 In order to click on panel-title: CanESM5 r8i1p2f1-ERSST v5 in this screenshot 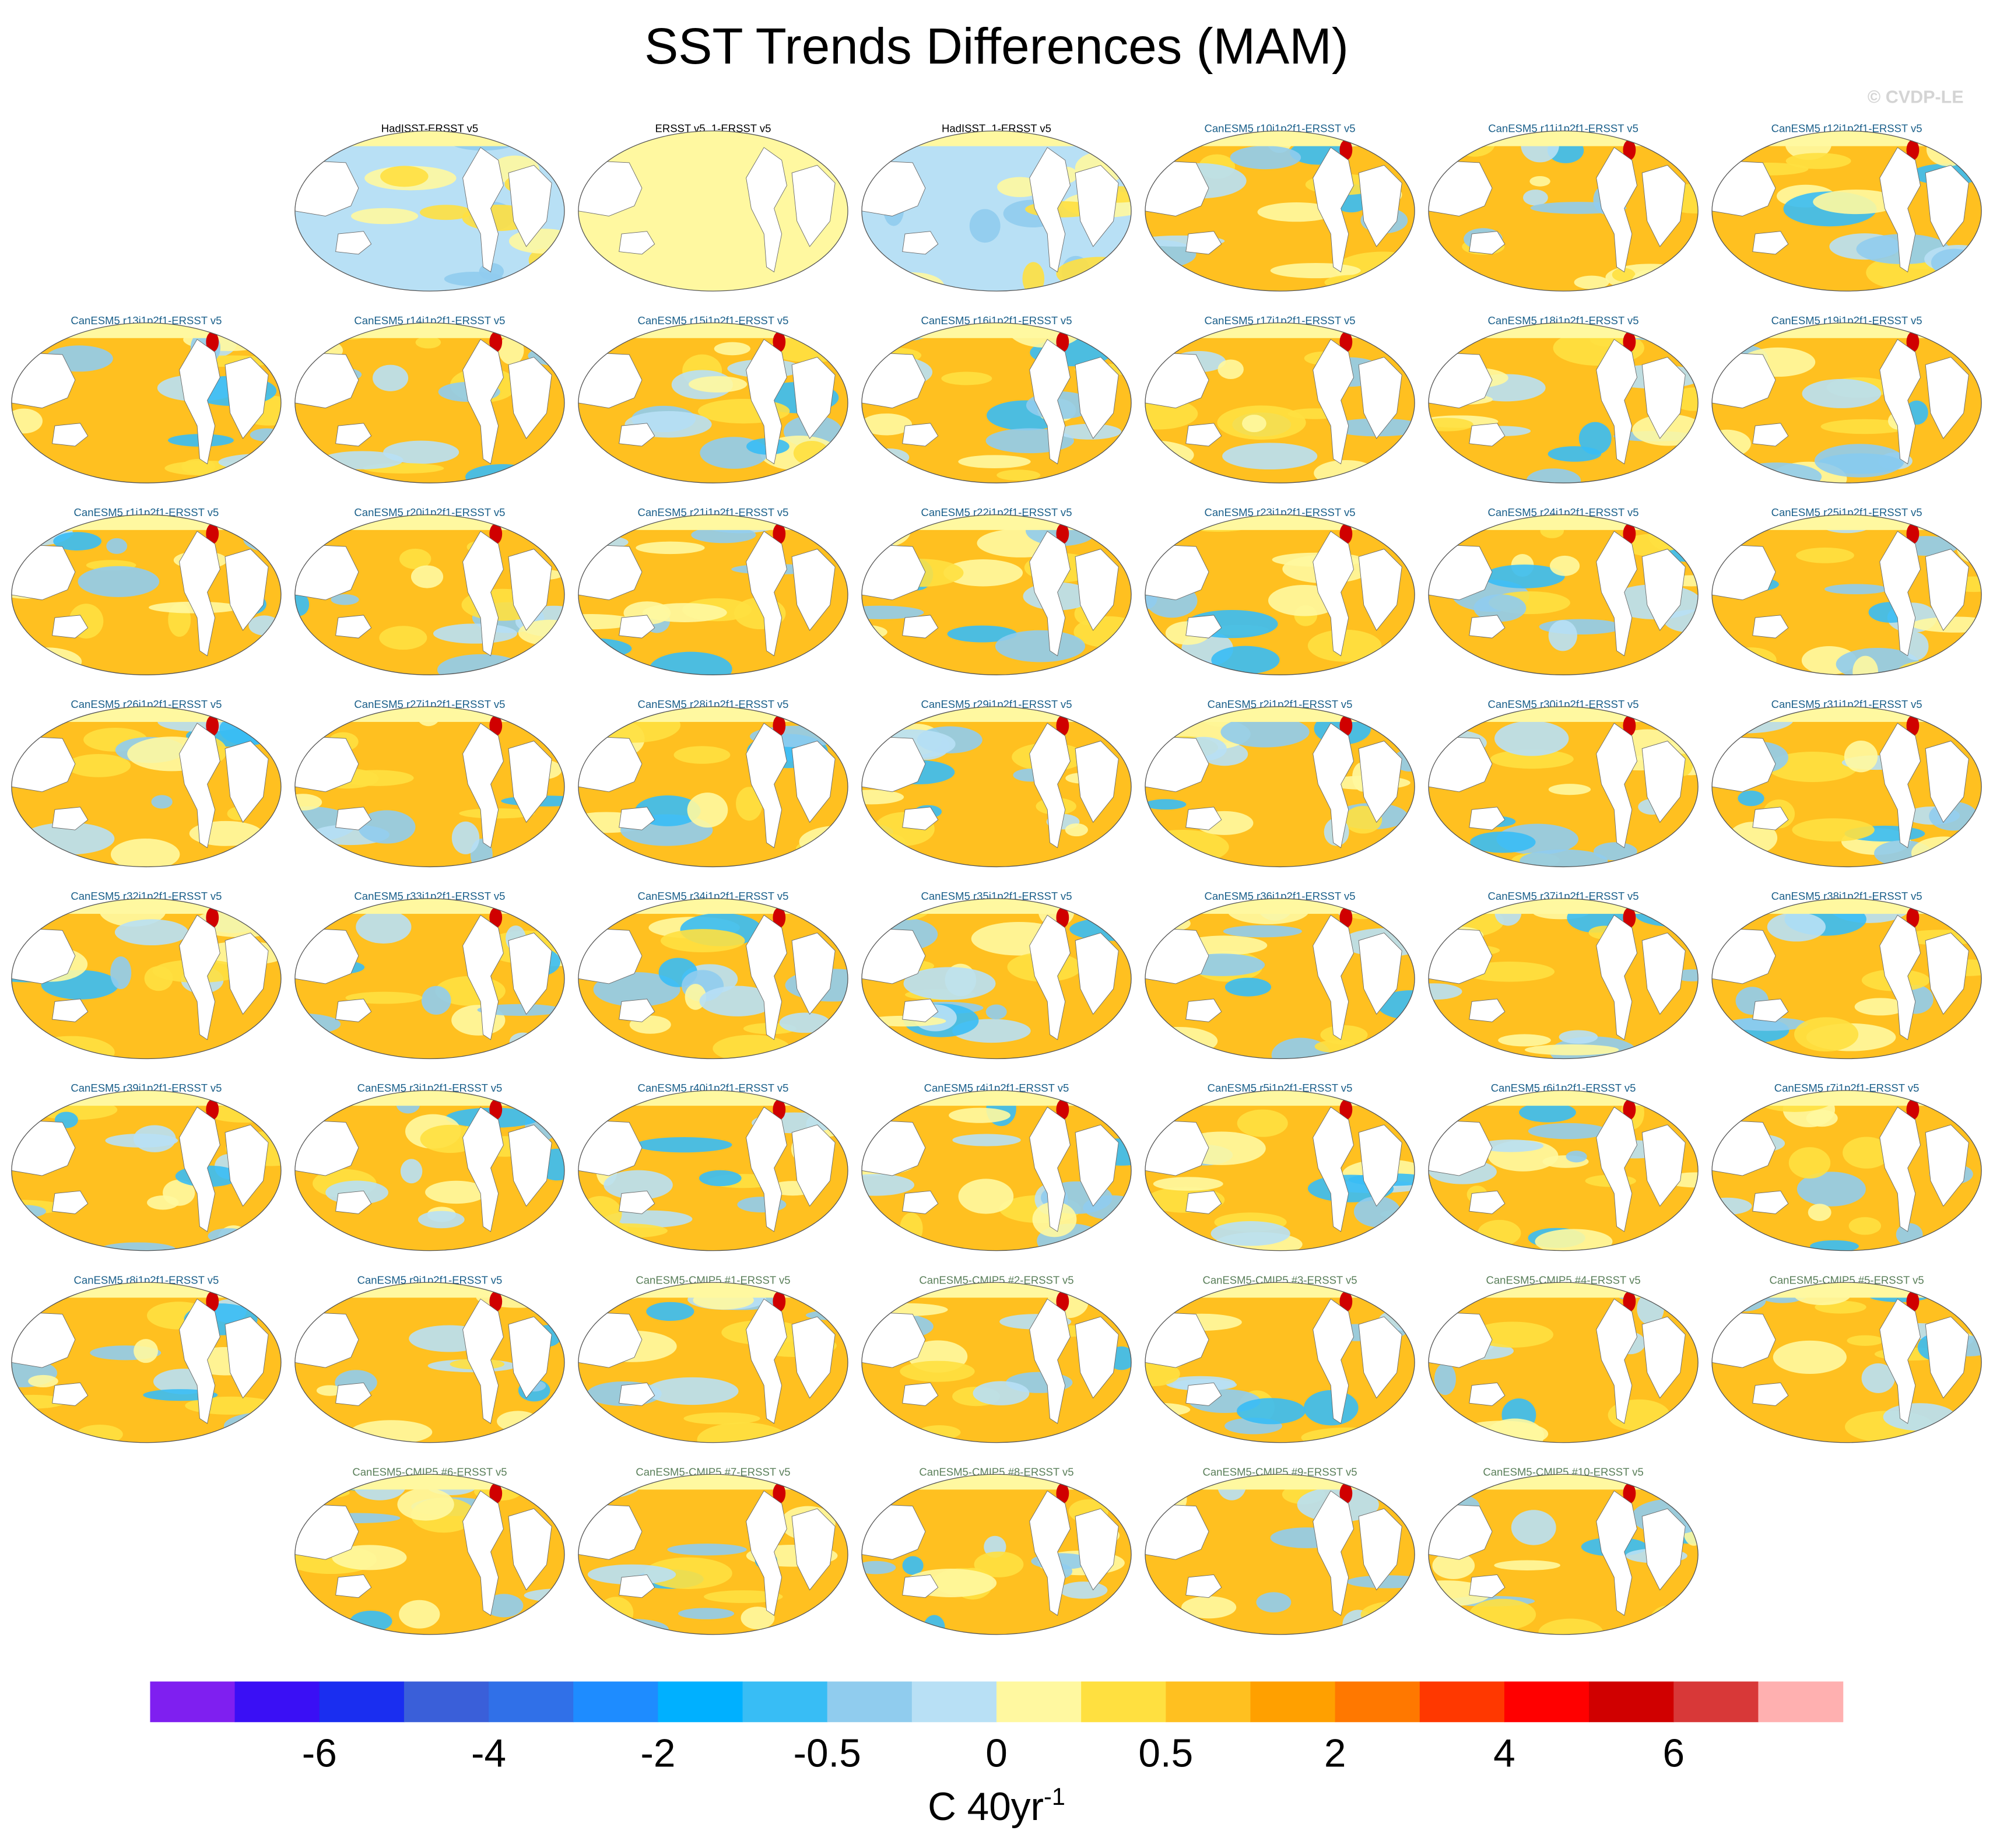, I will do `click(146, 1280)`.